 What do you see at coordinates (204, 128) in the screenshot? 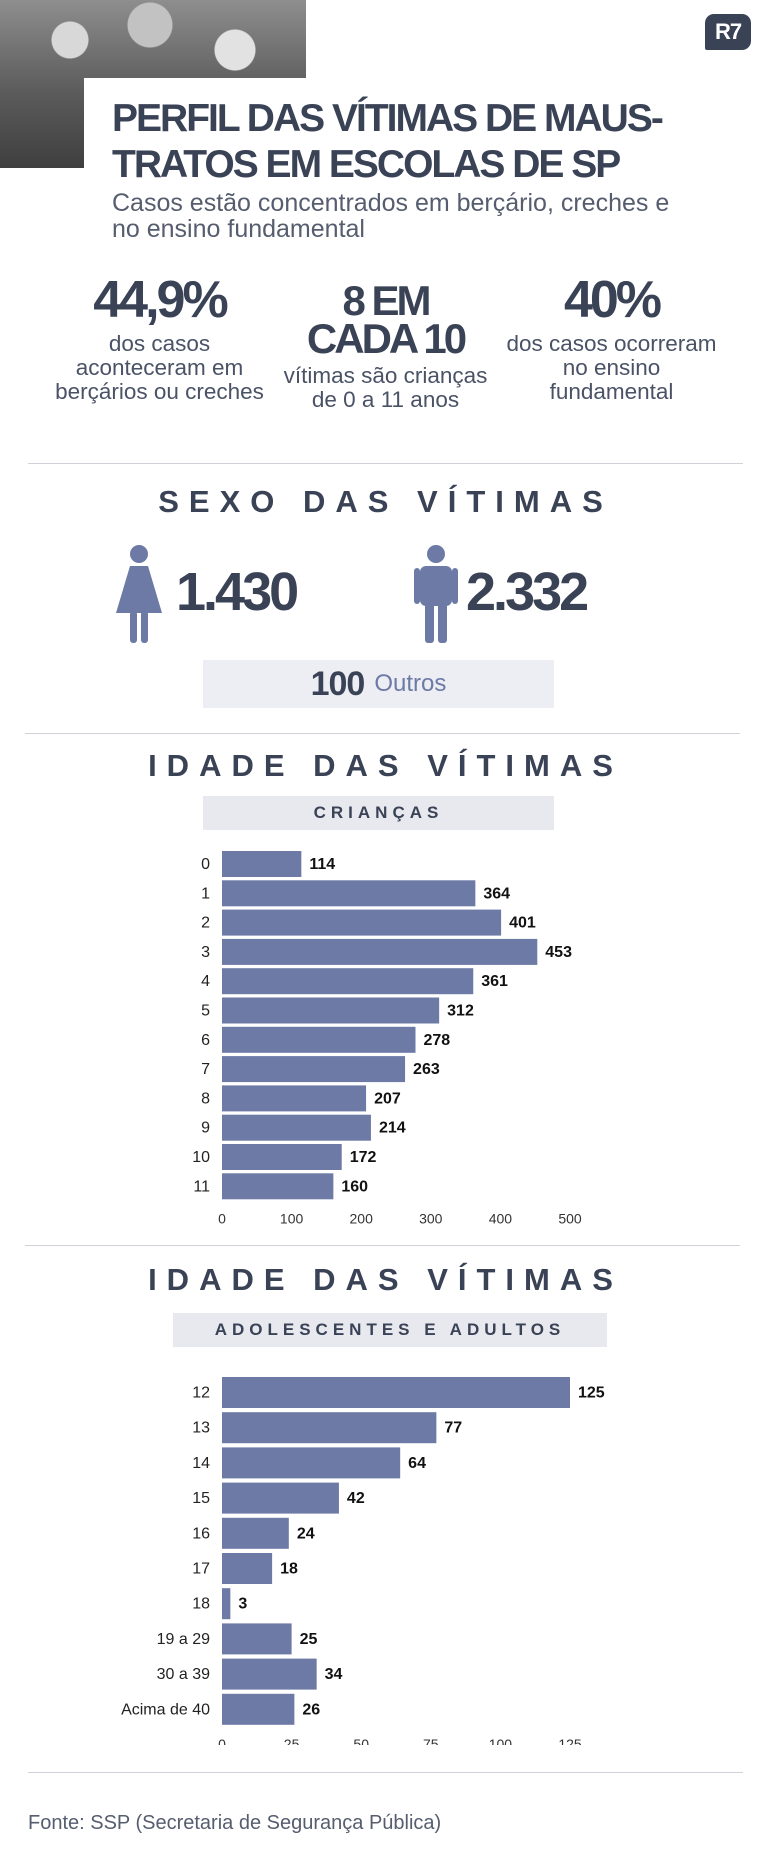
I see `photo-mask` at bounding box center [204, 128].